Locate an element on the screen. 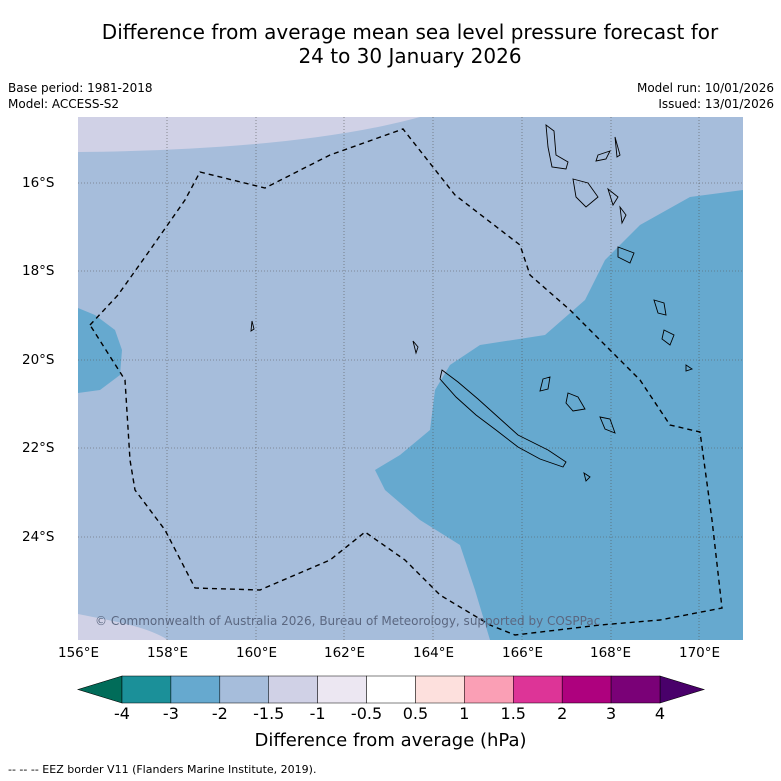 The width and height of the screenshot is (781, 781). lat-label: 18°S is located at coordinates (38, 271).